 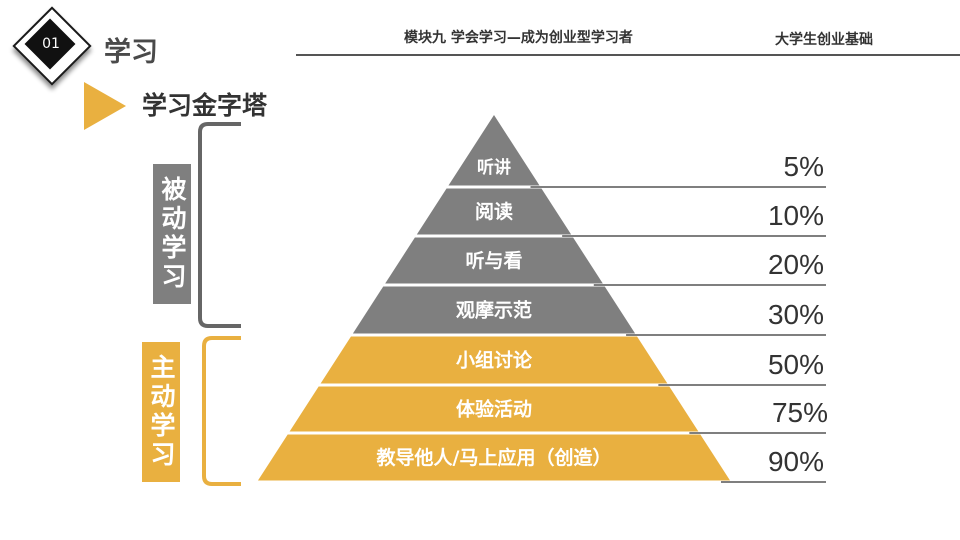 I want to click on pyramid-level-label: 体验活动, so click(x=494, y=409).